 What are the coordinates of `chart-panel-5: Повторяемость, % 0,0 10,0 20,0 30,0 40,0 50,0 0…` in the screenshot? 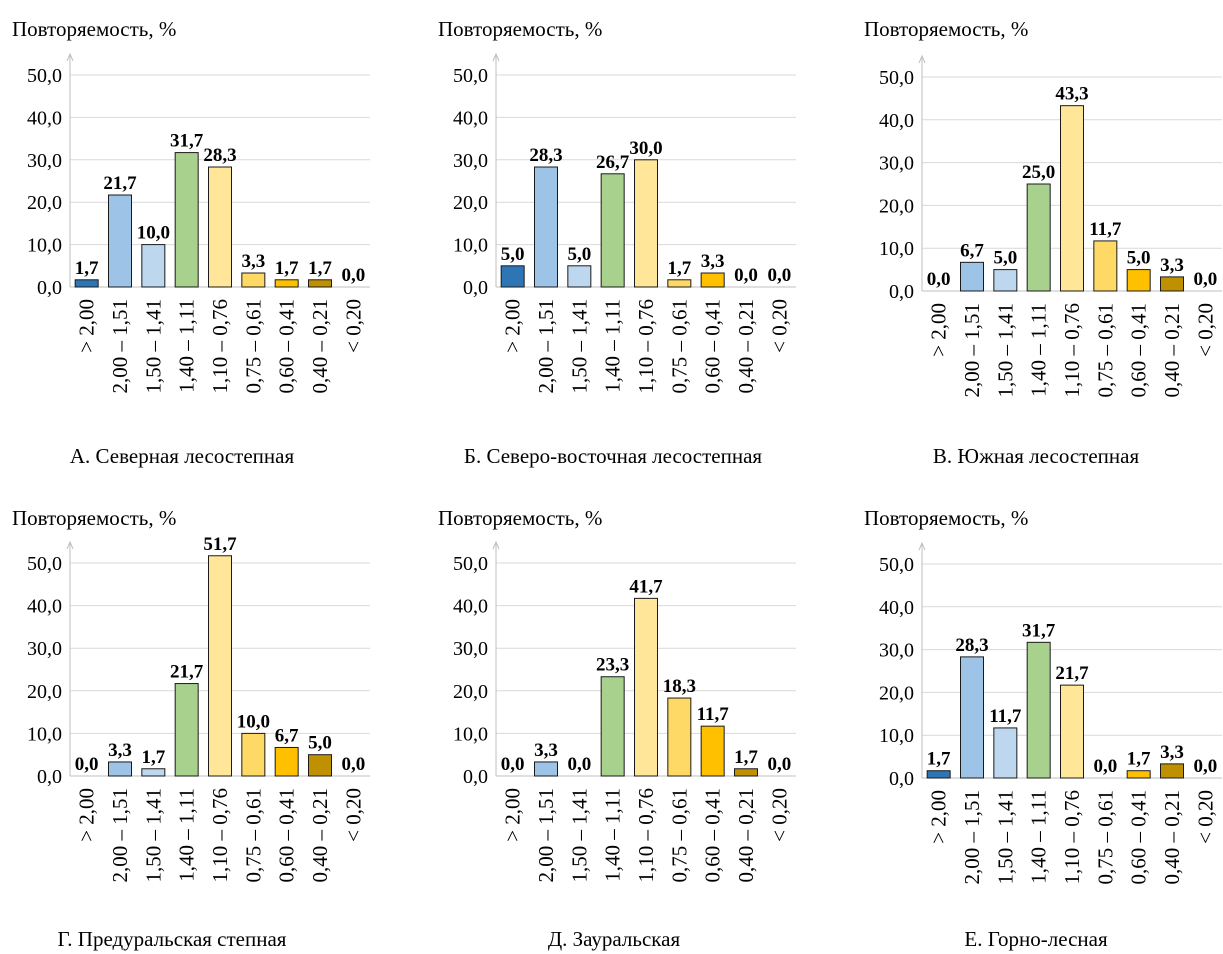 It's located at (617, 728).